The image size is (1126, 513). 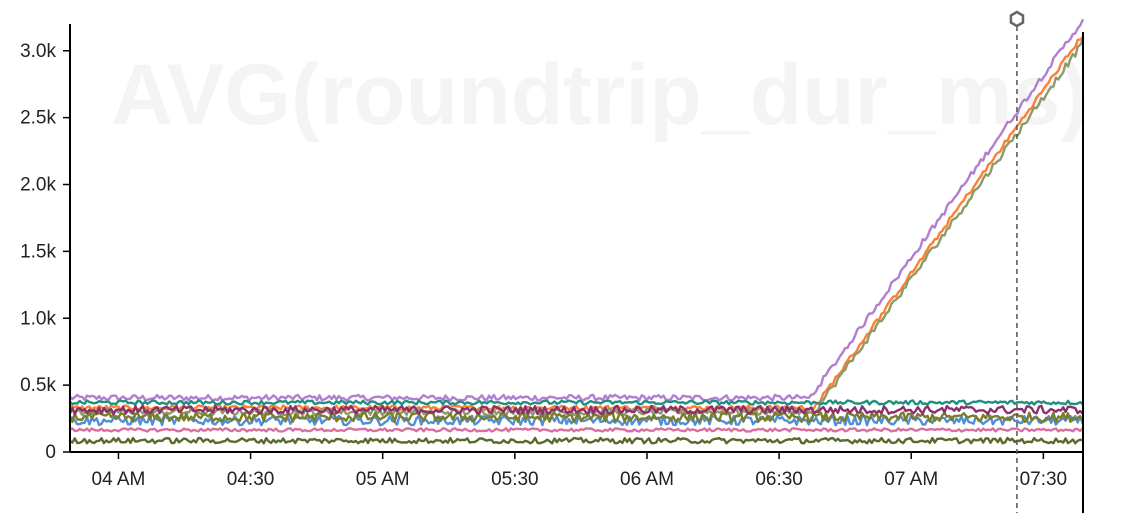 What do you see at coordinates (515, 479) in the screenshot?
I see `x-tick-label: 05:30` at bounding box center [515, 479].